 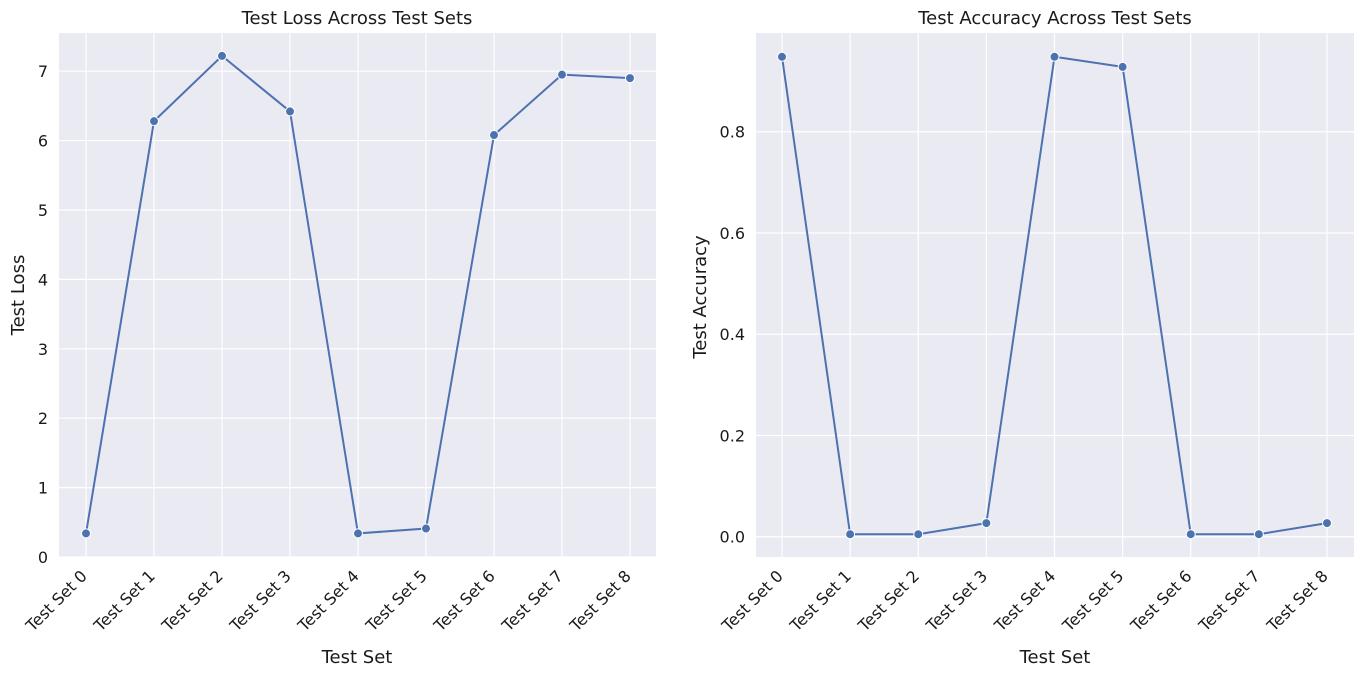 What do you see at coordinates (123, 600) in the screenshot?
I see `loss-x-tick-label: Test Set 1` at bounding box center [123, 600].